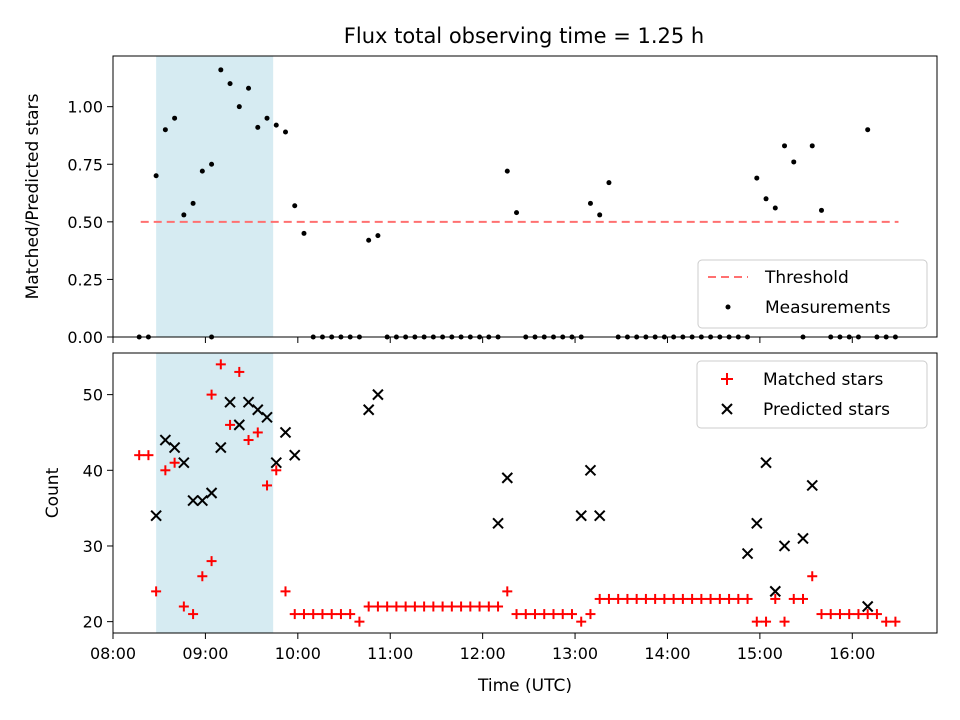  What do you see at coordinates (852, 653) in the screenshot?
I see `x-tick-label: 16:00` at bounding box center [852, 653].